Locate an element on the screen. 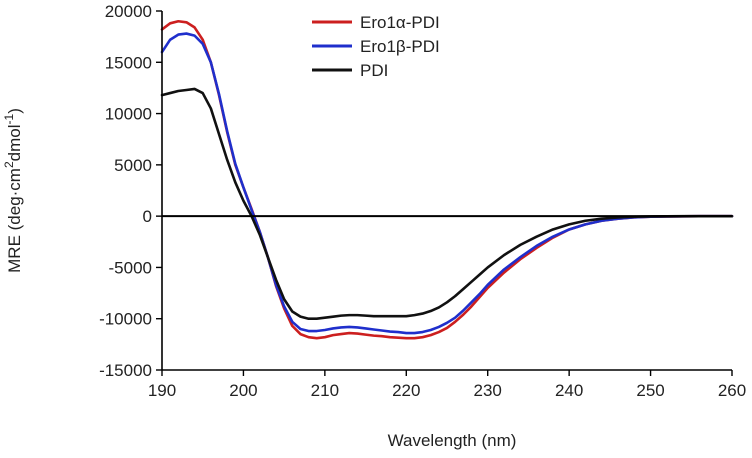  x-tick-label: 220 is located at coordinates (406, 390).